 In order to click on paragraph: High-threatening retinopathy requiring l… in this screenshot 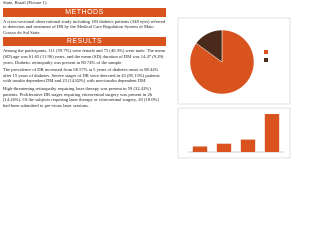, I will do `click(81, 96)`.